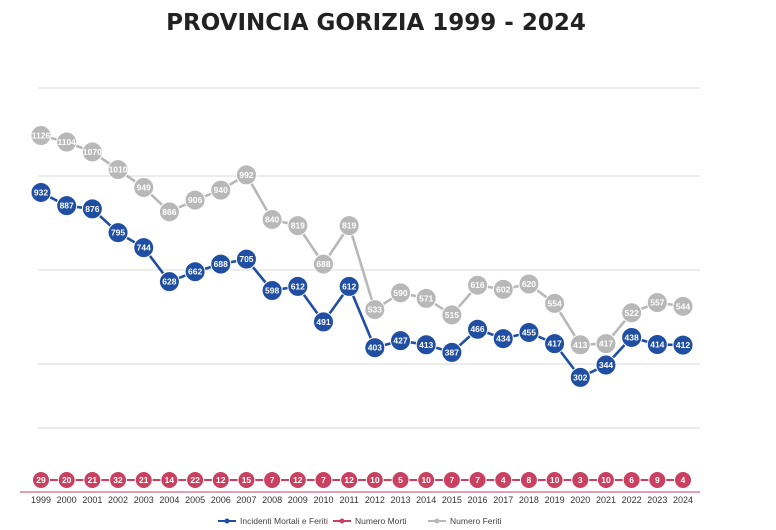  What do you see at coordinates (246, 500) in the screenshot?
I see `x-tick-label-8: 2007` at bounding box center [246, 500].